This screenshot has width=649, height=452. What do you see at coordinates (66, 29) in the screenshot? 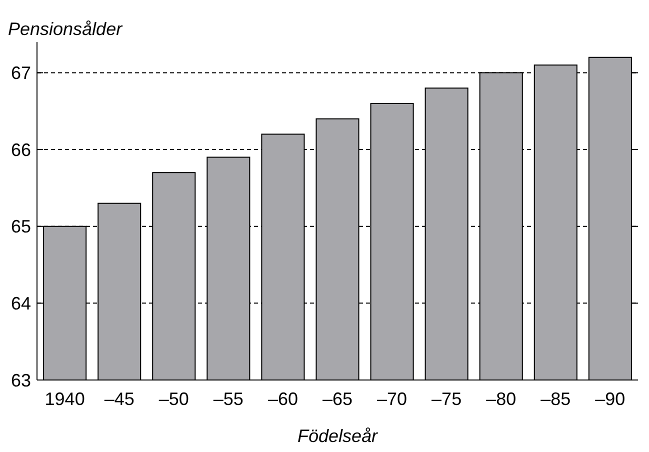
I see `y-axis-title: Pensionsålder` at bounding box center [66, 29].